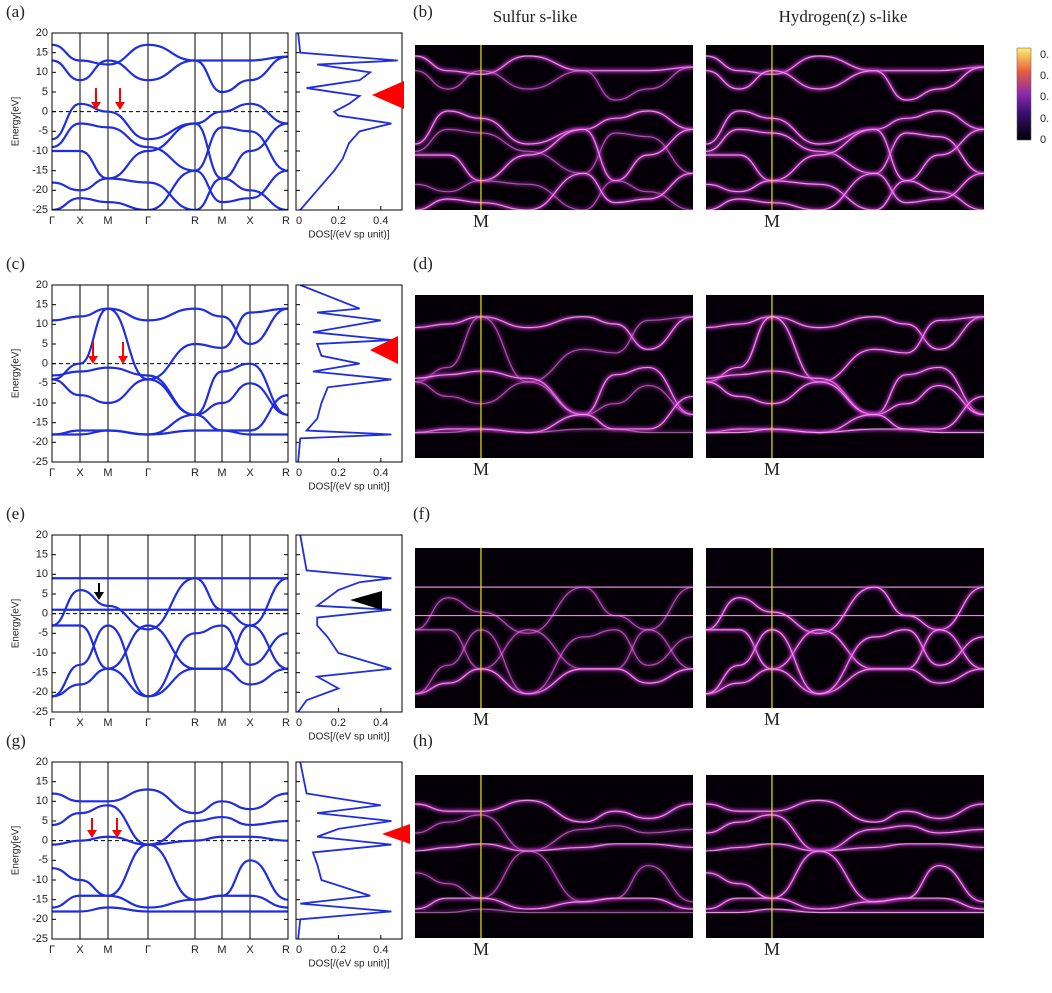 The width and height of the screenshot is (1052, 993). Describe the element at coordinates (15, 513) in the screenshot. I see `panel-label: (e)` at that location.